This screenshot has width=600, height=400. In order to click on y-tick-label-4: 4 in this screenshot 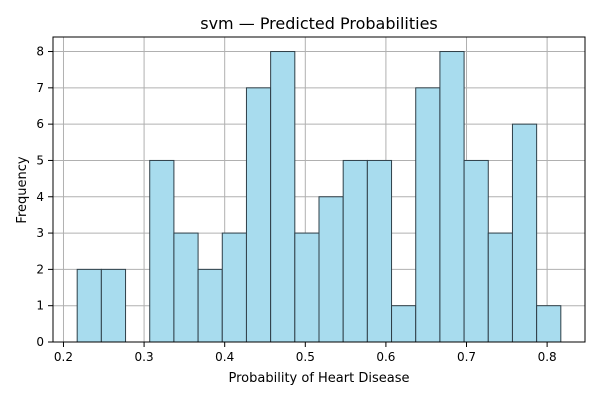, I will do `click(40, 197)`.